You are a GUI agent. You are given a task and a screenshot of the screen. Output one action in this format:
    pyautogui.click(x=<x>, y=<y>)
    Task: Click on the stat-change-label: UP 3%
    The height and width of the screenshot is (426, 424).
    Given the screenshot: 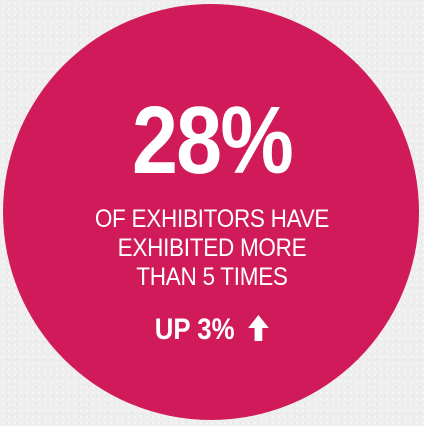 What is the action you would take?
    pyautogui.click(x=194, y=329)
    